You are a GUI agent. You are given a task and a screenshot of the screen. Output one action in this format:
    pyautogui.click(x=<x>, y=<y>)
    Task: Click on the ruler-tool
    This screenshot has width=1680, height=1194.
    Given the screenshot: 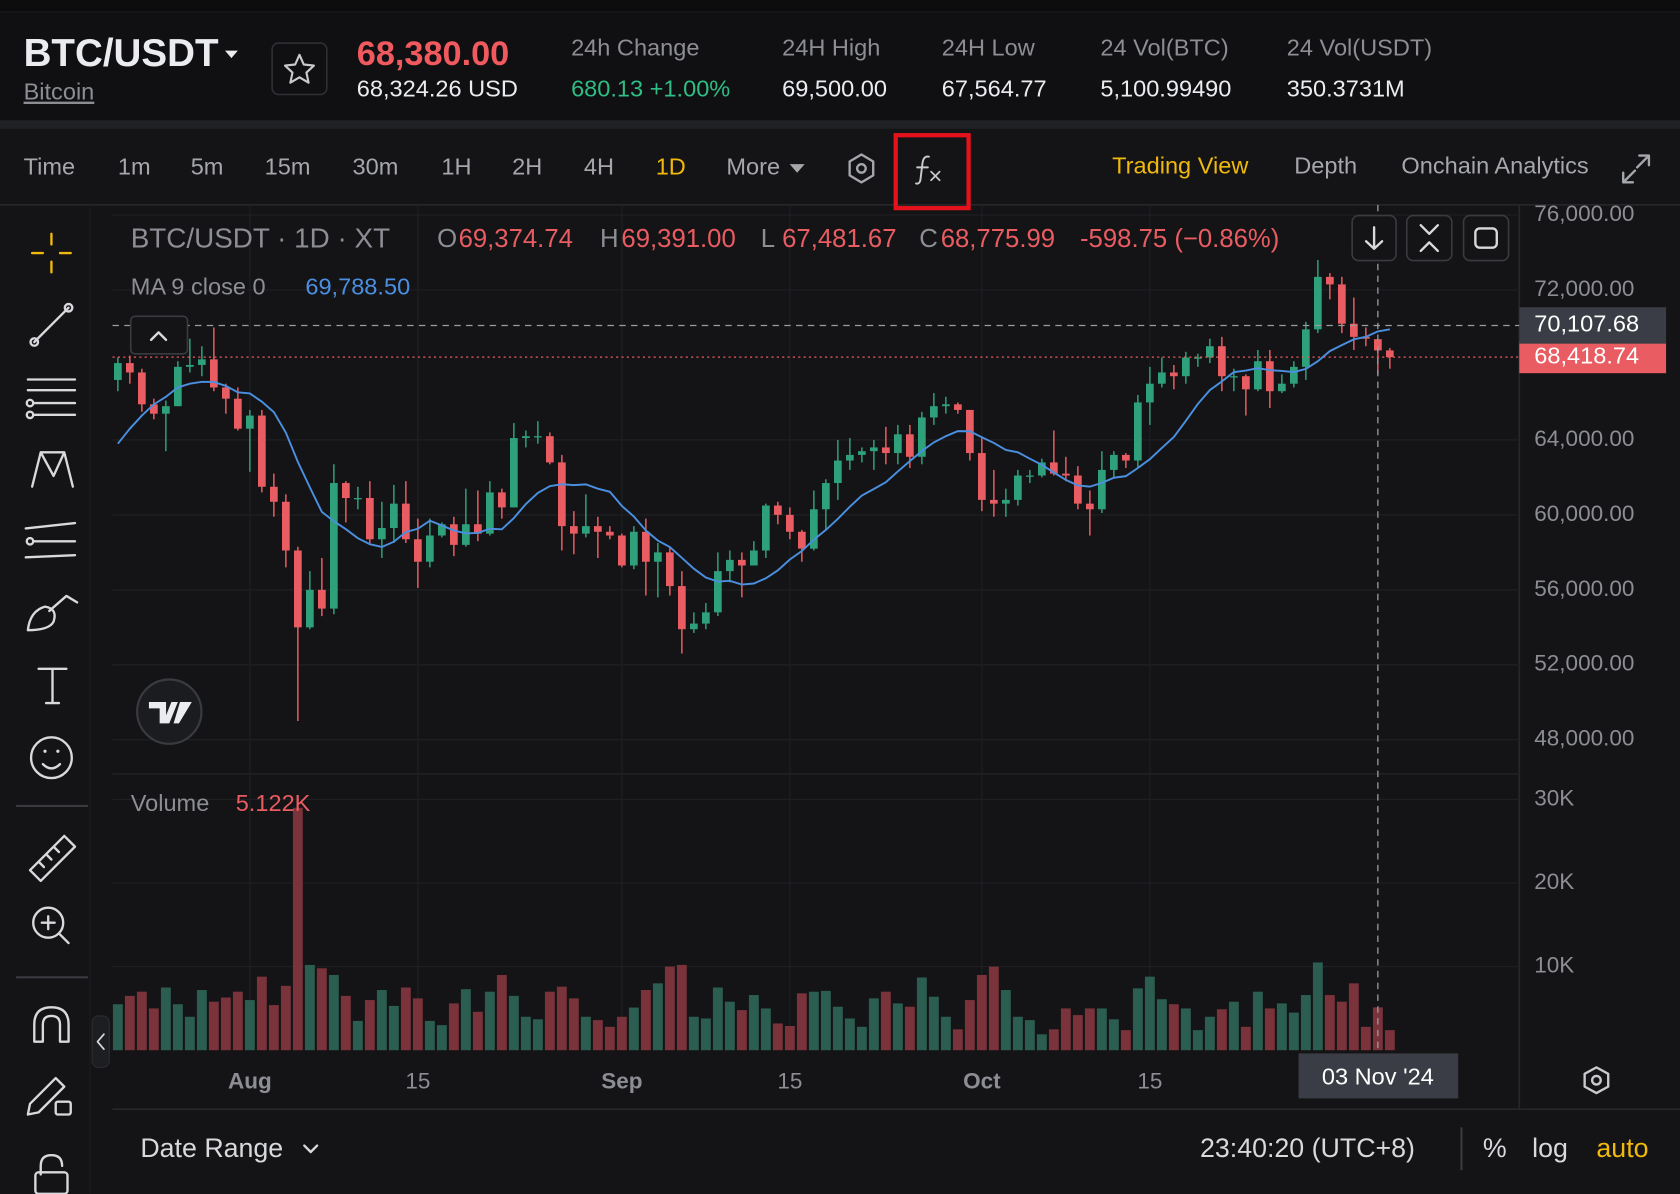 What is the action you would take?
    pyautogui.click(x=52, y=858)
    